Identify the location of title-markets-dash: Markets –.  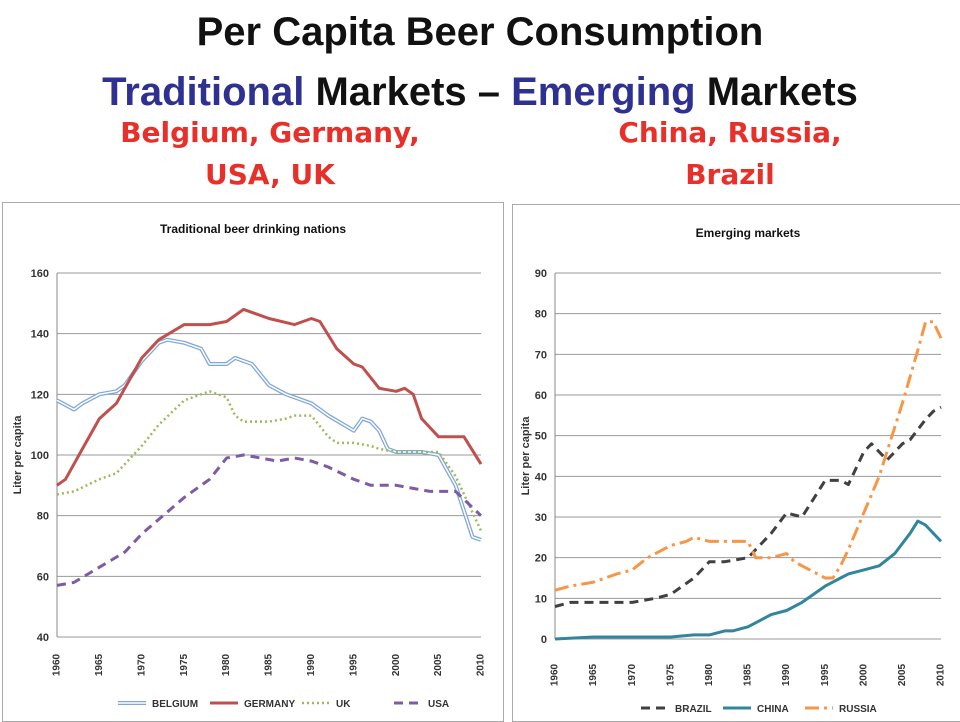
(408, 92).